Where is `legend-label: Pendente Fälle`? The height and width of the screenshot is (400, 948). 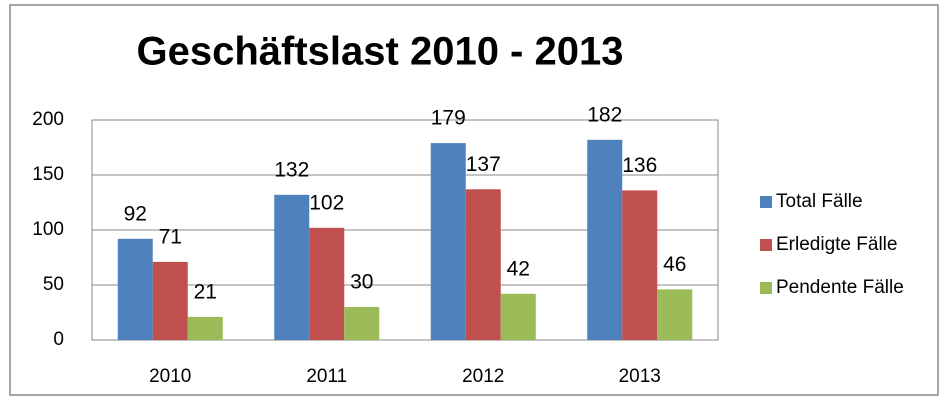 legend-label: Pendente Fälle is located at coordinates (840, 287).